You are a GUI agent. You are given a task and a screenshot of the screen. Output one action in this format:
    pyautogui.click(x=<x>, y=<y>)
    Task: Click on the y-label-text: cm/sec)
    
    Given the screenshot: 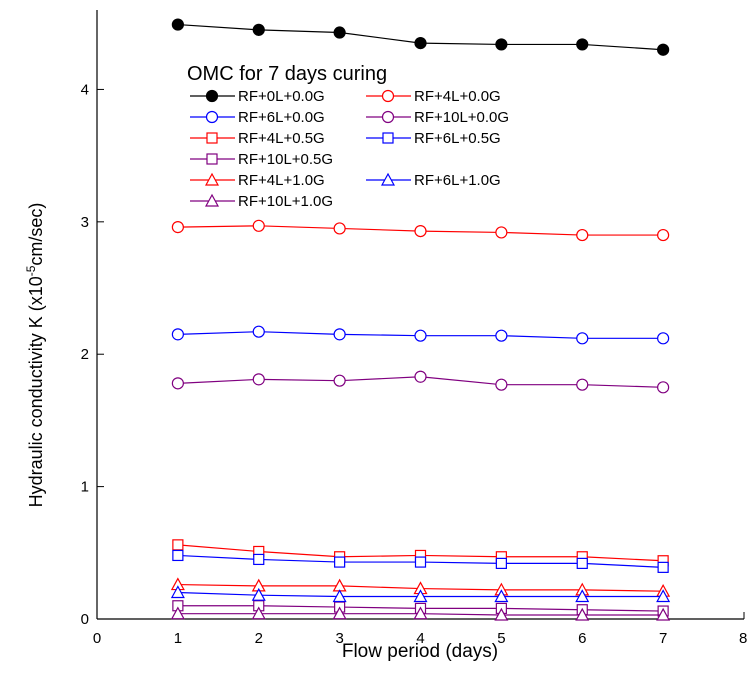 What is the action you would take?
    pyautogui.click(x=36, y=234)
    